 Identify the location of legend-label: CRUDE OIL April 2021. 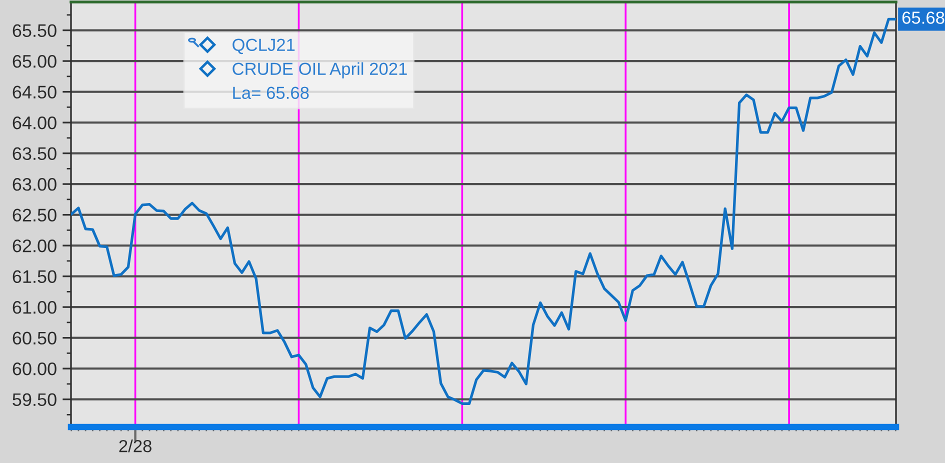
(319, 70).